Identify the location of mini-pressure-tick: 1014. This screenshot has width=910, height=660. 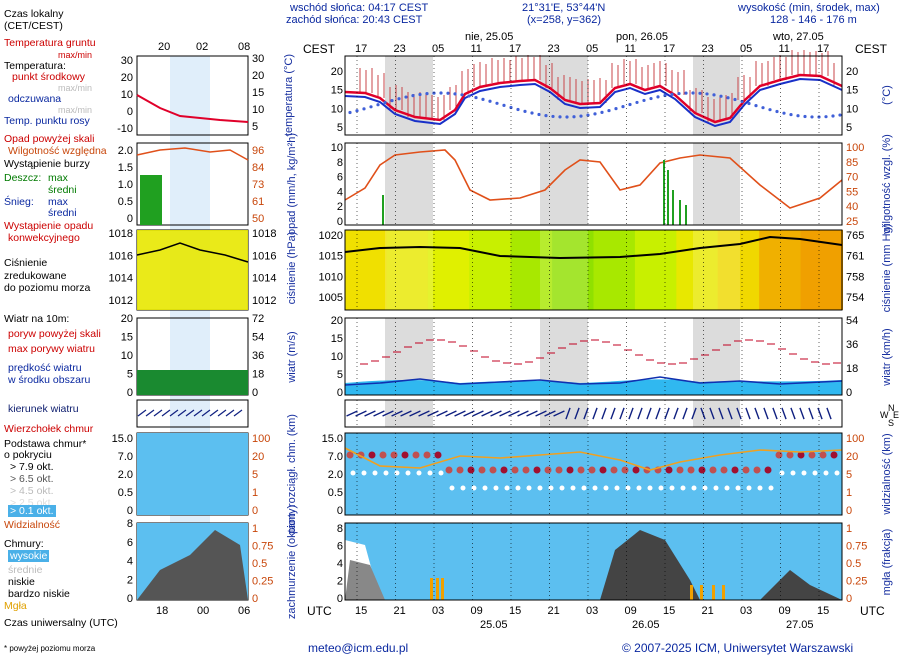
(121, 279).